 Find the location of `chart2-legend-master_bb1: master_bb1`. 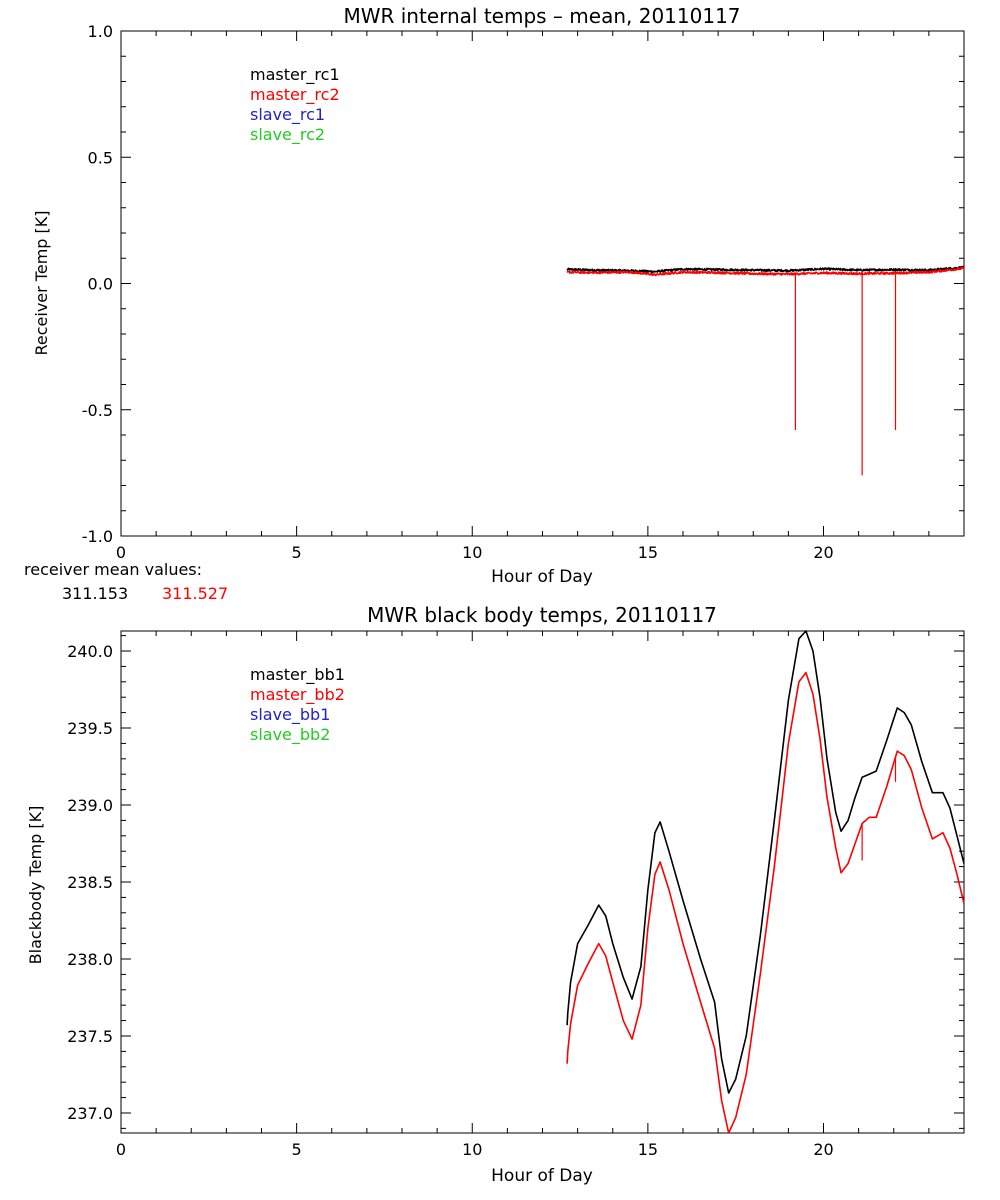

chart2-legend-master_bb1: master_bb1 is located at coordinates (297, 675).